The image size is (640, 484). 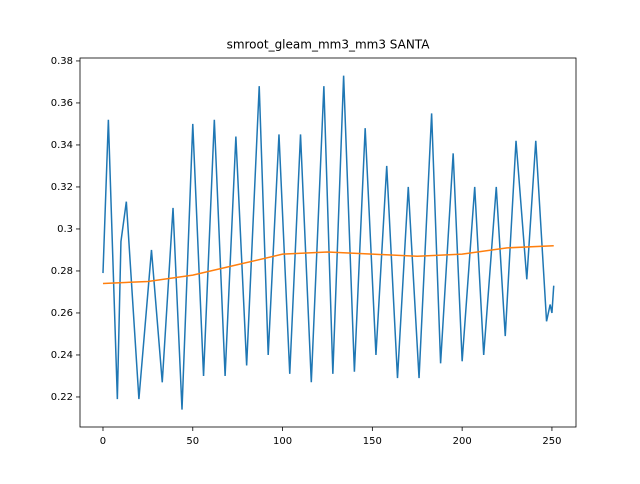 What do you see at coordinates (103, 441) in the screenshot?
I see `x-tick-label: 0` at bounding box center [103, 441].